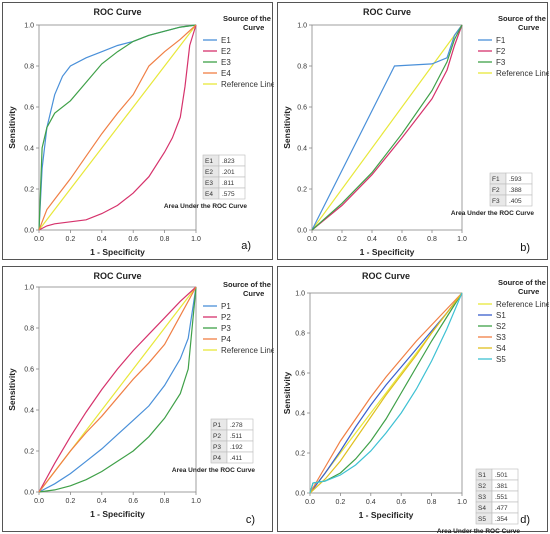 This screenshot has width=550, height=534. What do you see at coordinates (226, 51) in the screenshot?
I see `legend-entry: E2` at bounding box center [226, 51].